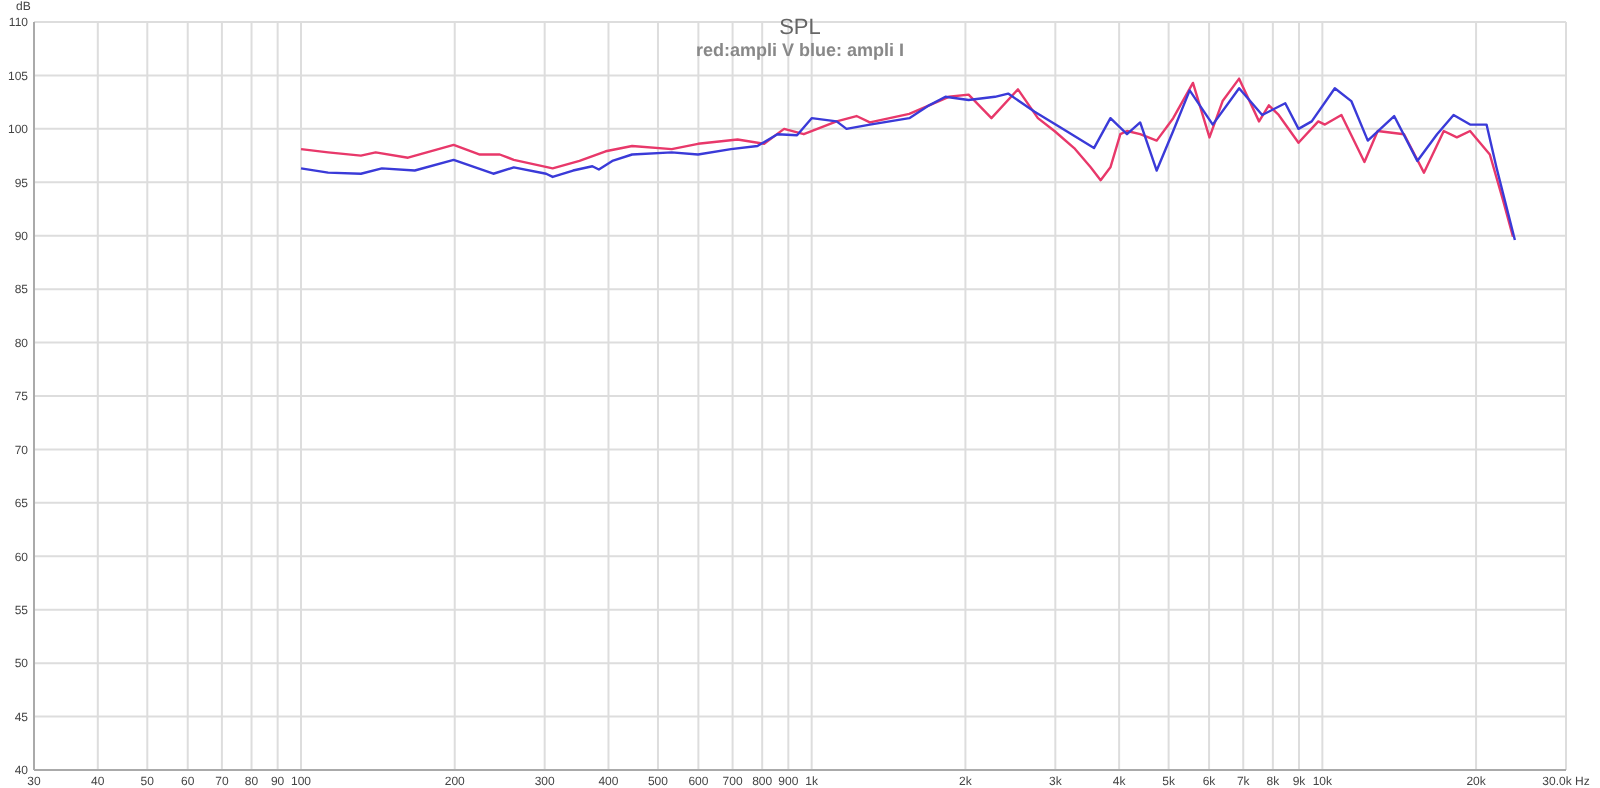 The image size is (1600, 788). Describe the element at coordinates (800, 28) in the screenshot. I see `chart-title: SPL` at that location.